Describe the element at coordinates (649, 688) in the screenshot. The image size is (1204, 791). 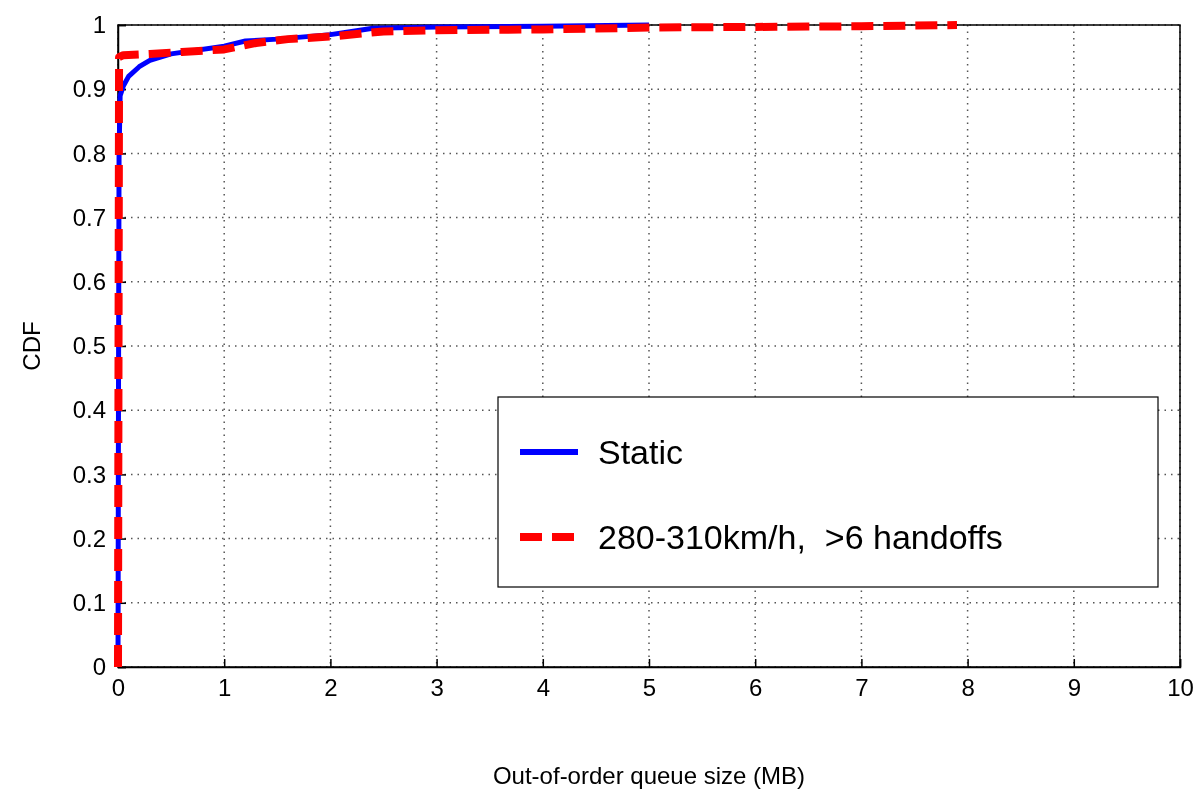
I see `x-tick-label: 5` at that location.